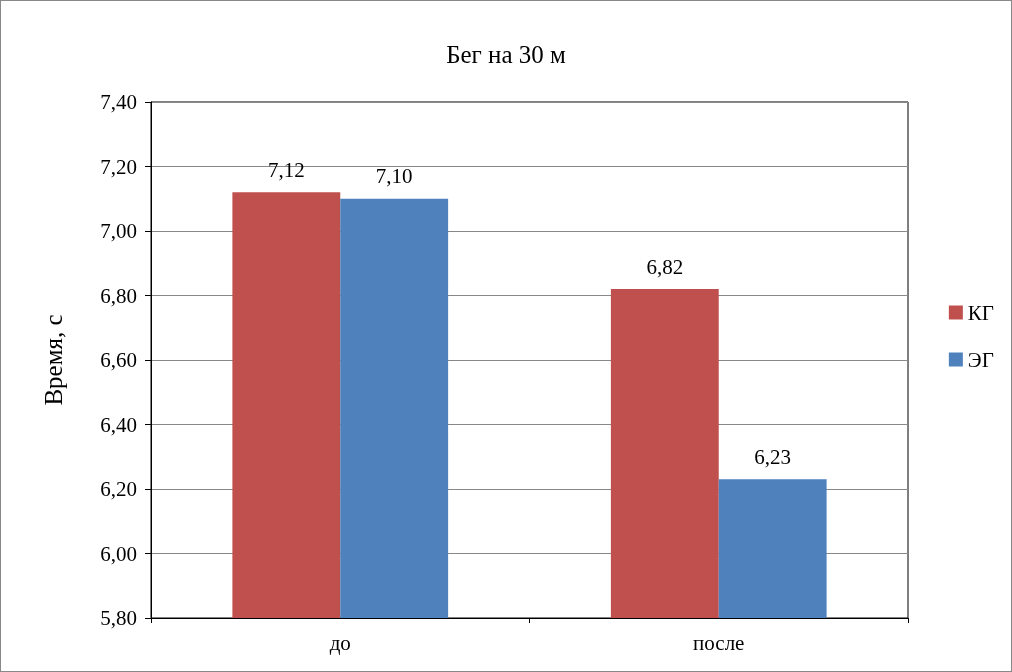 The height and width of the screenshot is (672, 1012). I want to click on chart-title: Бег на 30 м, so click(506, 54).